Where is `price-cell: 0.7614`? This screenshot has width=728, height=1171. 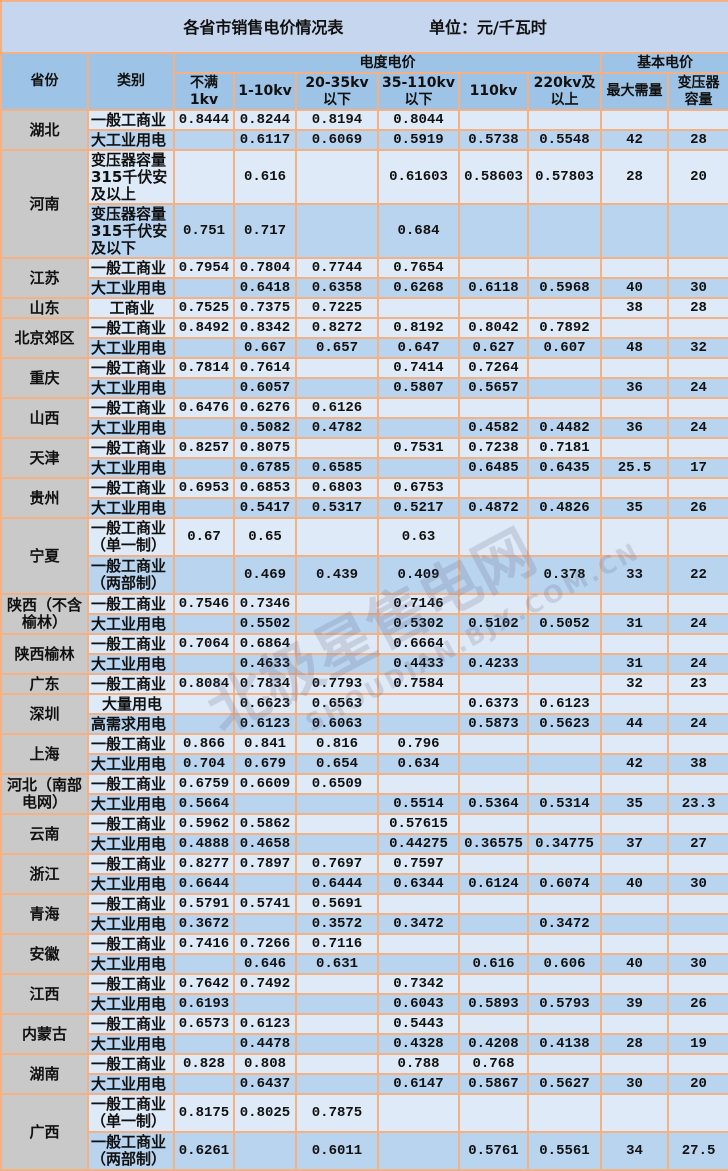
price-cell: 0.7614 is located at coordinates (265, 368).